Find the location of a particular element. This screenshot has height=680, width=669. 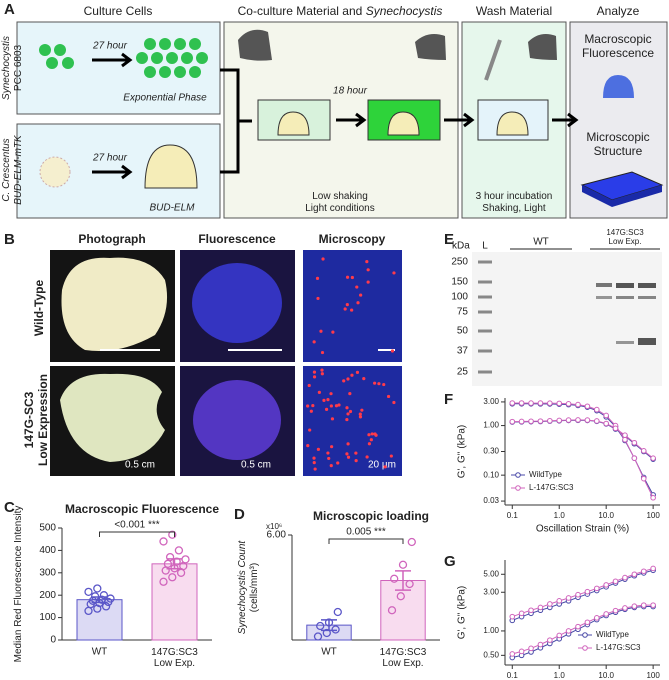

y-axis-label-line: Median Red Fluorescence Intensity is located at coordinates (18, 584).